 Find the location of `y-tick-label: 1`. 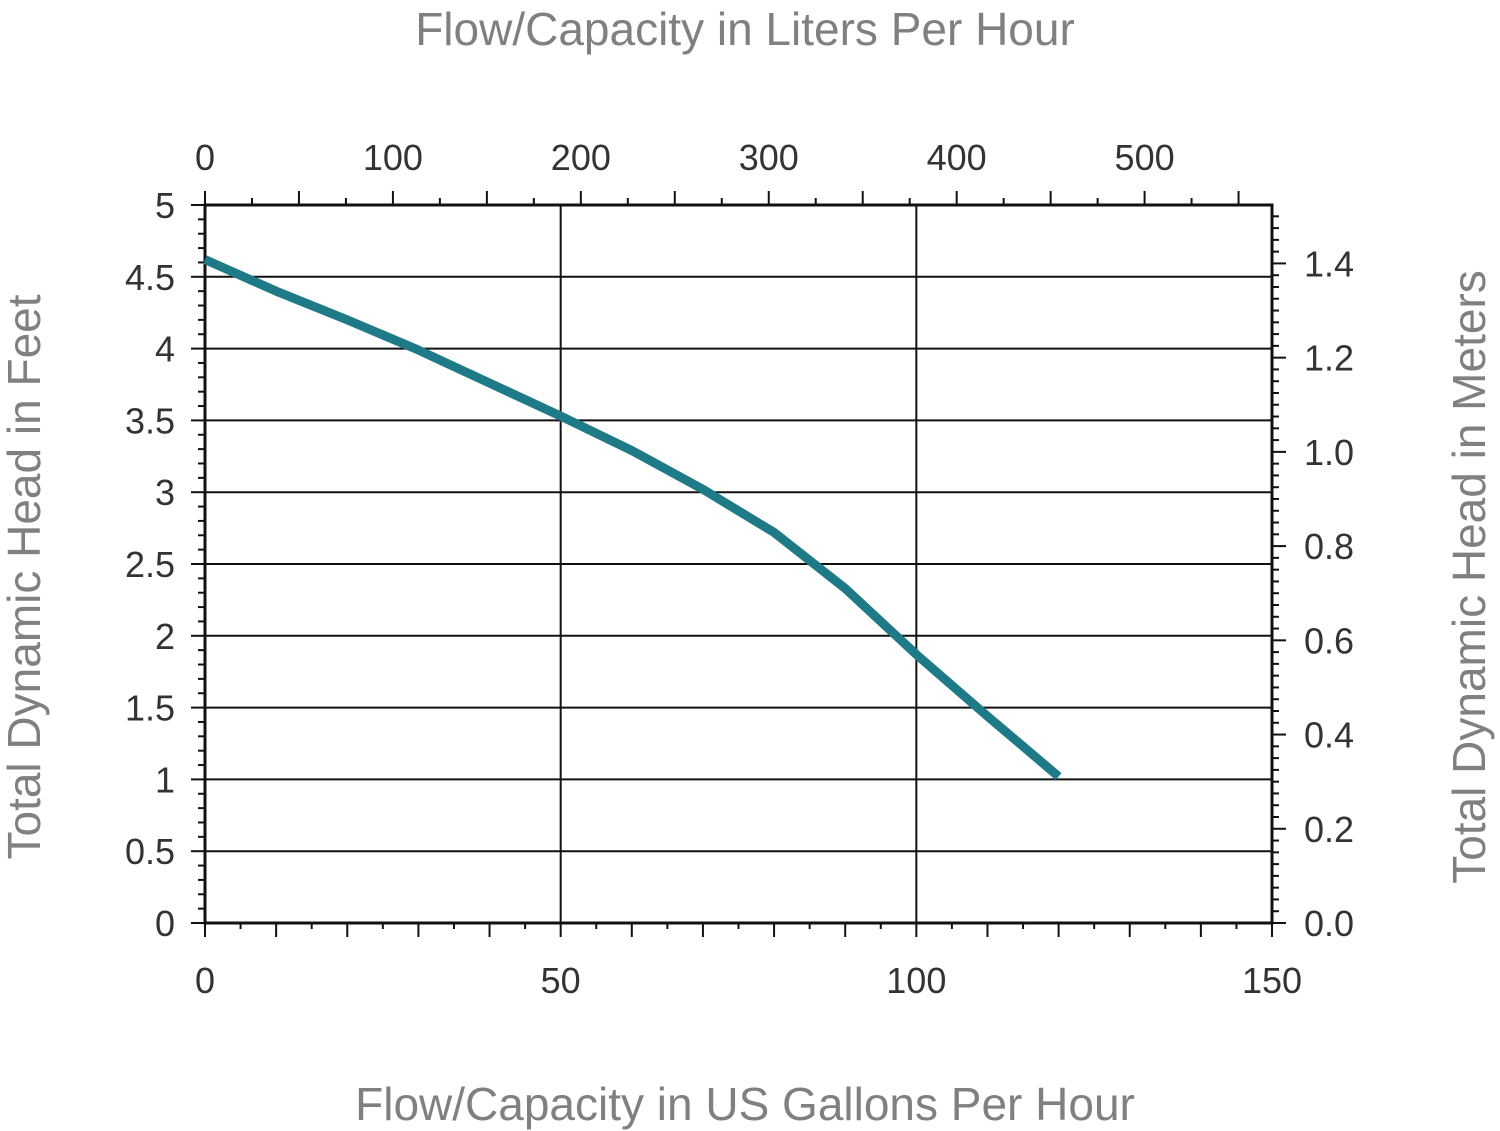

y-tick-label: 1 is located at coordinates (165, 779).